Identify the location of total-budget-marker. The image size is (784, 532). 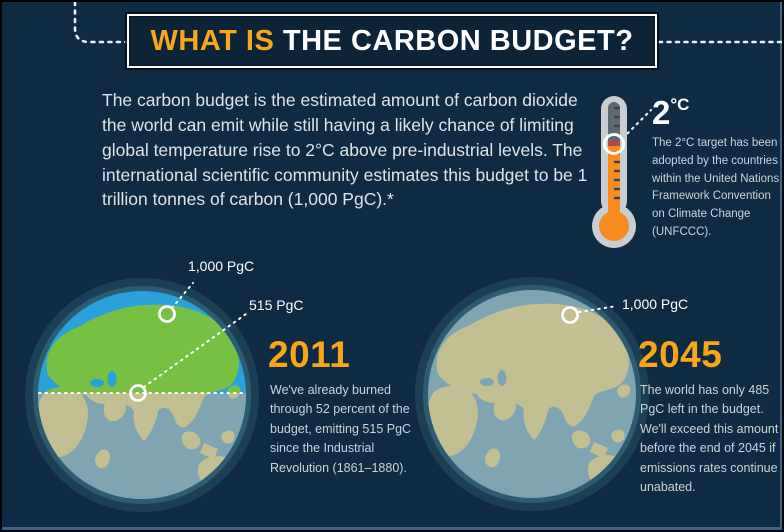
(167, 314).